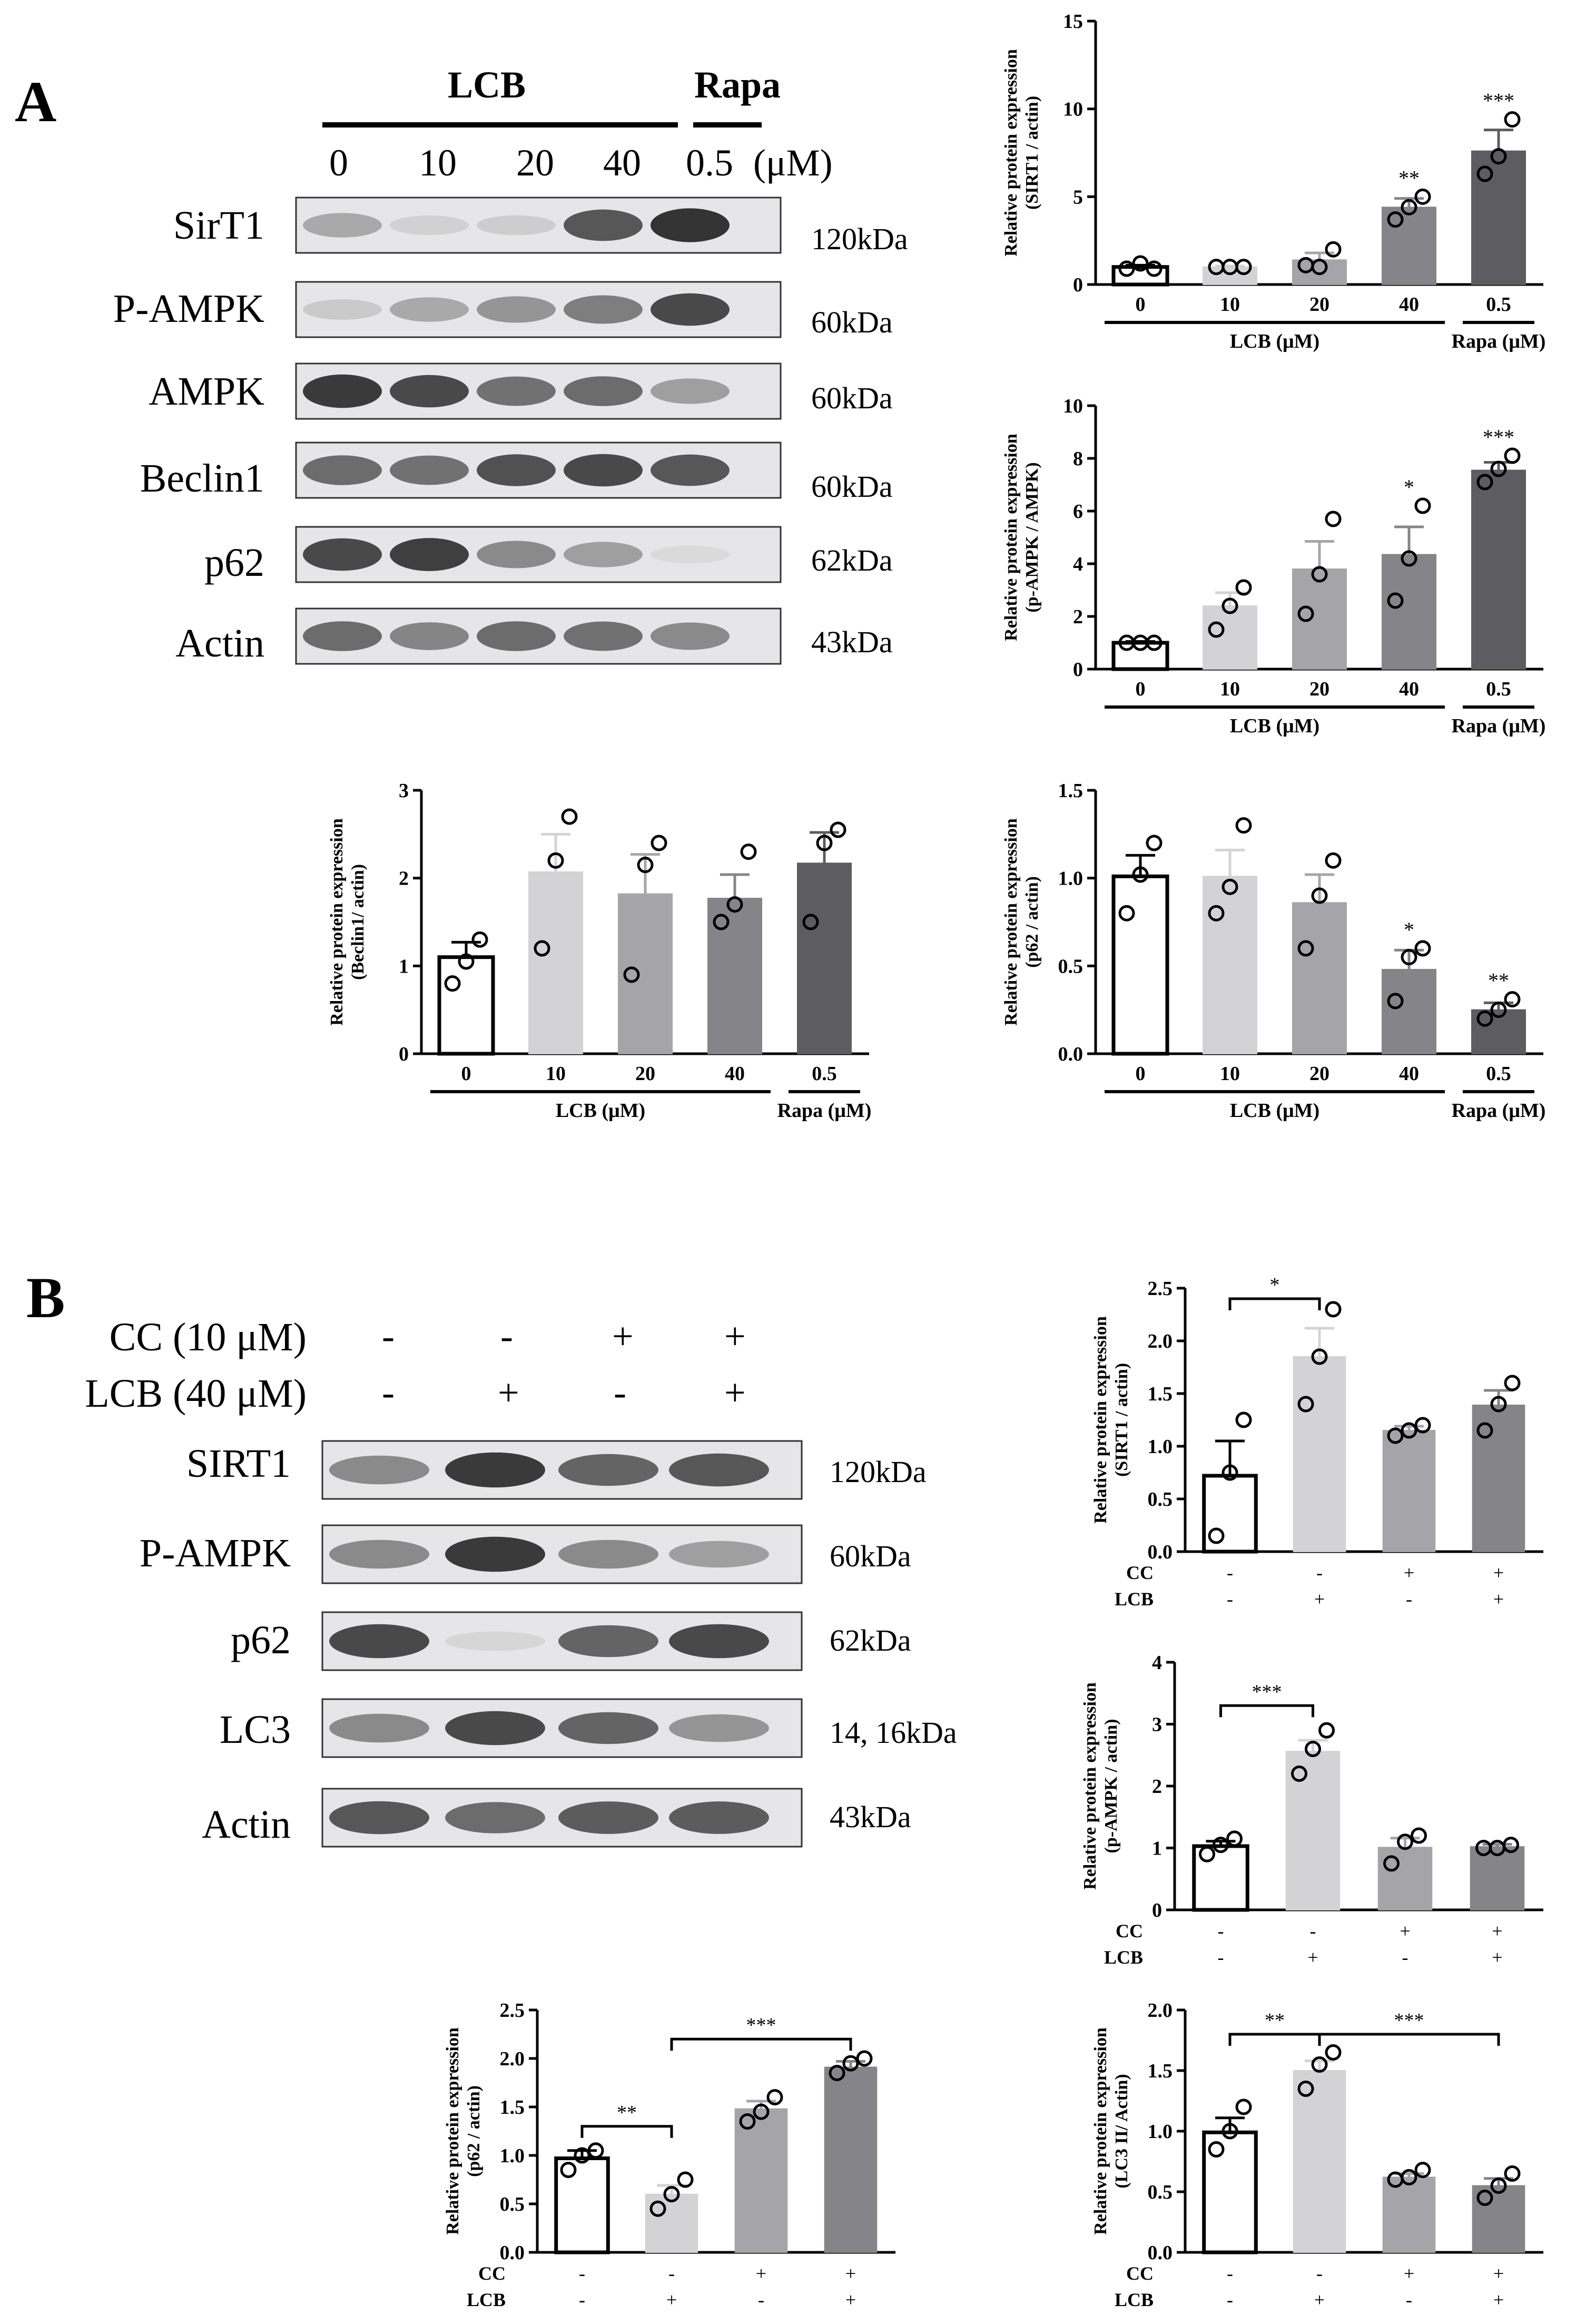 The width and height of the screenshot is (1576, 2324). What do you see at coordinates (1230, 689) in the screenshot?
I see `x-tick-label: 10` at bounding box center [1230, 689].